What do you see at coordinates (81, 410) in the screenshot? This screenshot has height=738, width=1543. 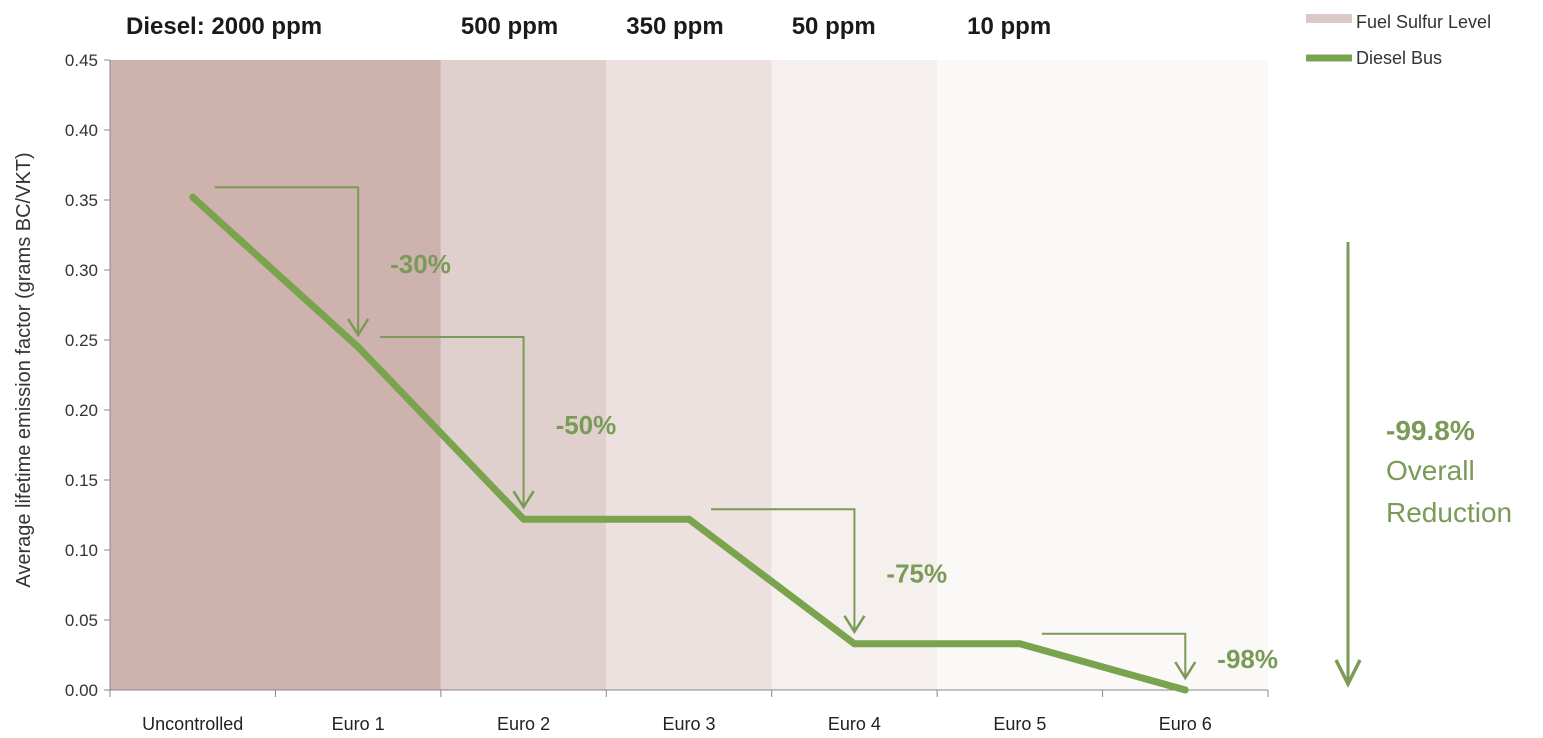 I see `y-tick-label-4: 0.20` at bounding box center [81, 410].